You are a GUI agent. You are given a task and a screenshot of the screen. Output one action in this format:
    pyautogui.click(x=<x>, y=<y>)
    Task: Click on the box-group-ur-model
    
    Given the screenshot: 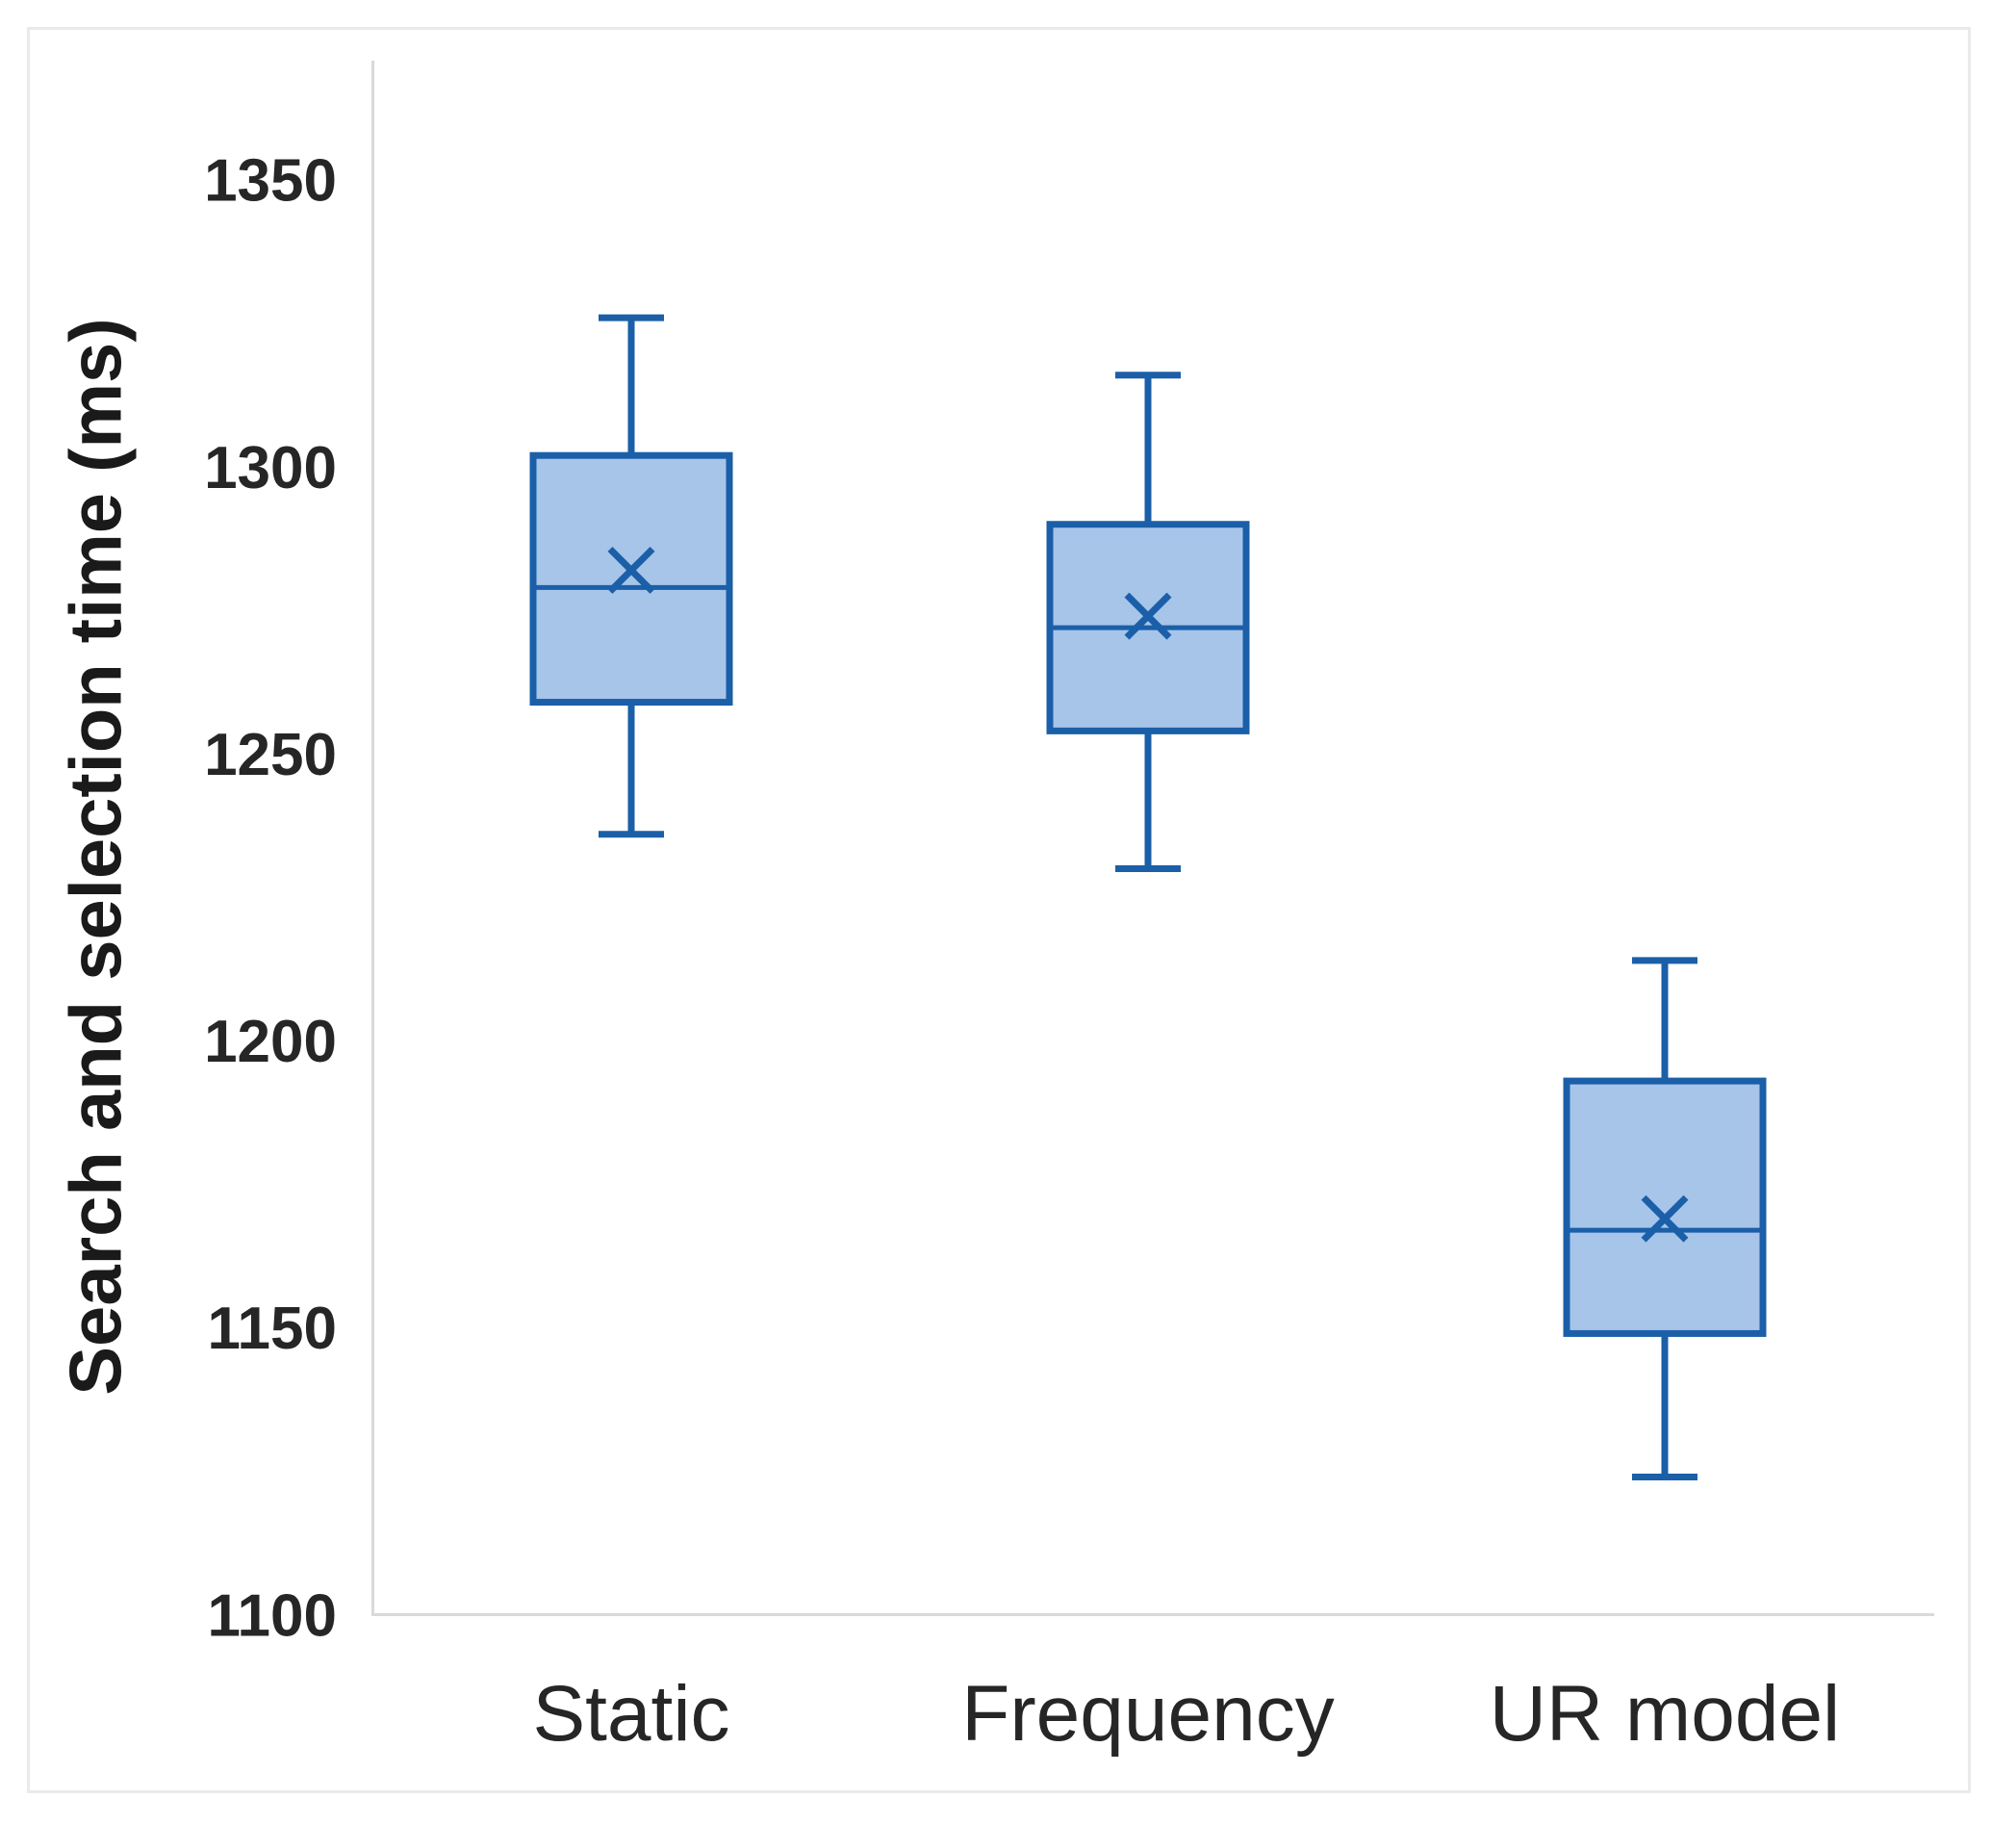 What is the action you would take?
    pyautogui.click(x=1665, y=1219)
    